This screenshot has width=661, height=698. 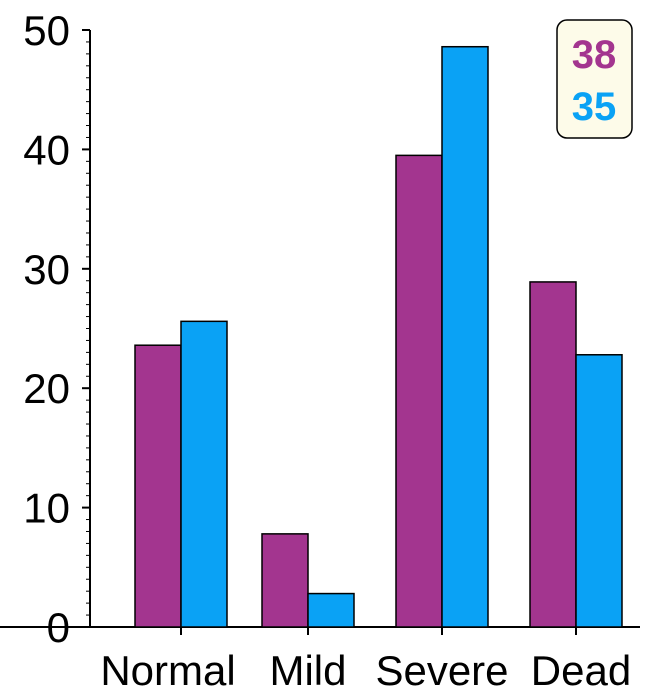 What do you see at coordinates (46, 508) in the screenshot?
I see `y-tick-label: 10` at bounding box center [46, 508].